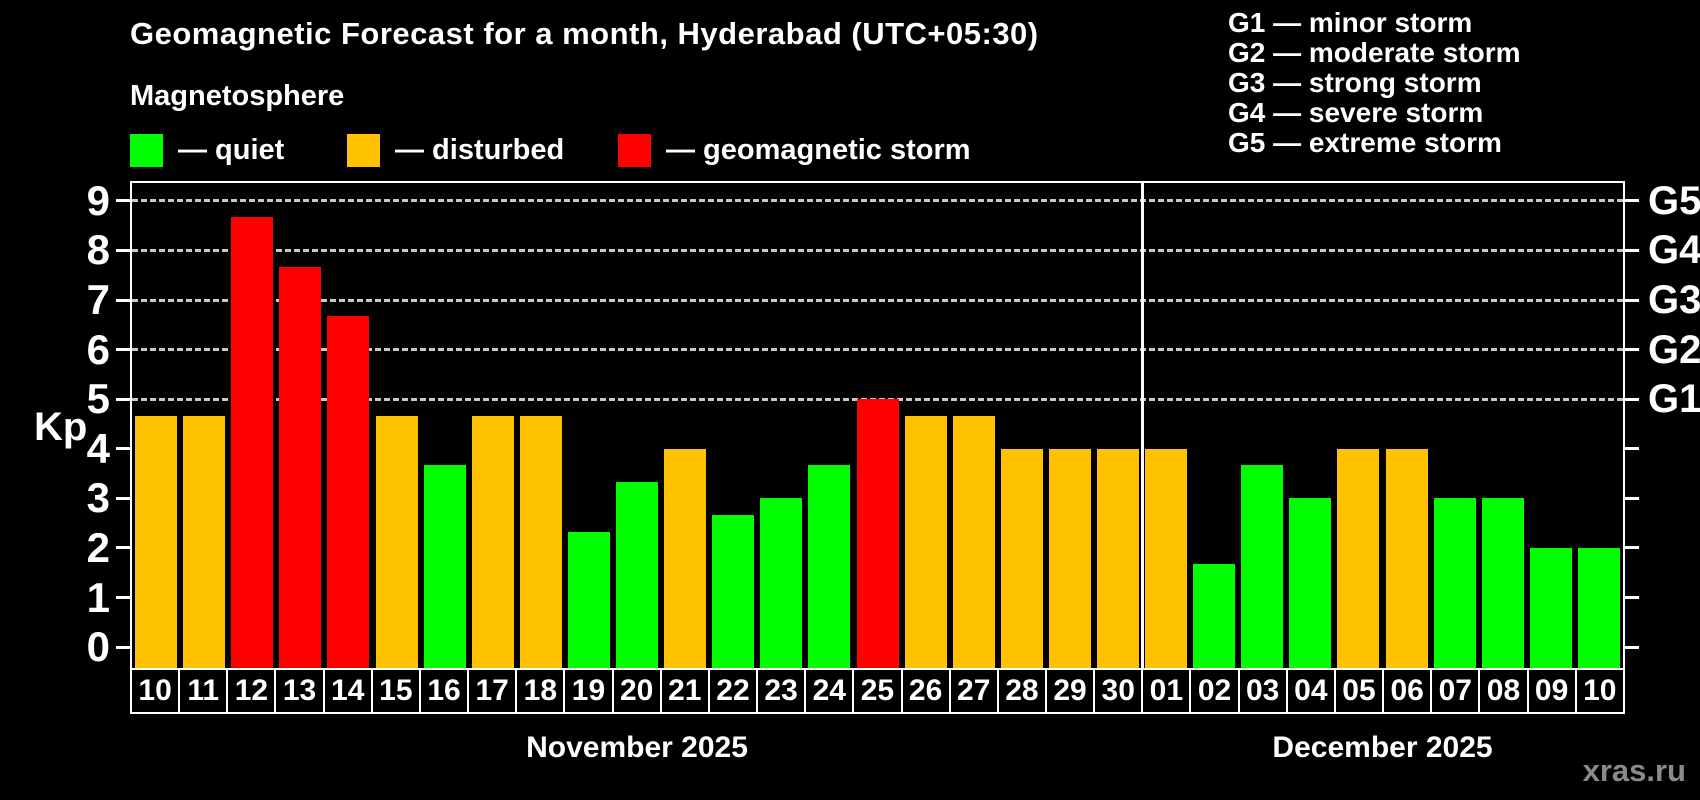  I want to click on gridline-kp7, so click(877, 300).